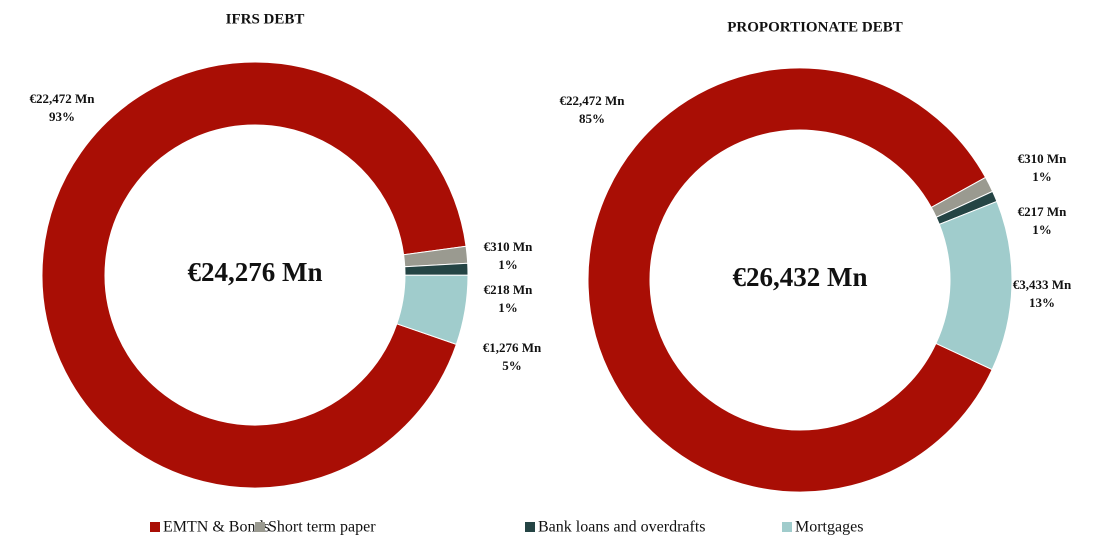  Describe the element at coordinates (322, 527) in the screenshot. I see `legend-label: Short term paper` at that location.